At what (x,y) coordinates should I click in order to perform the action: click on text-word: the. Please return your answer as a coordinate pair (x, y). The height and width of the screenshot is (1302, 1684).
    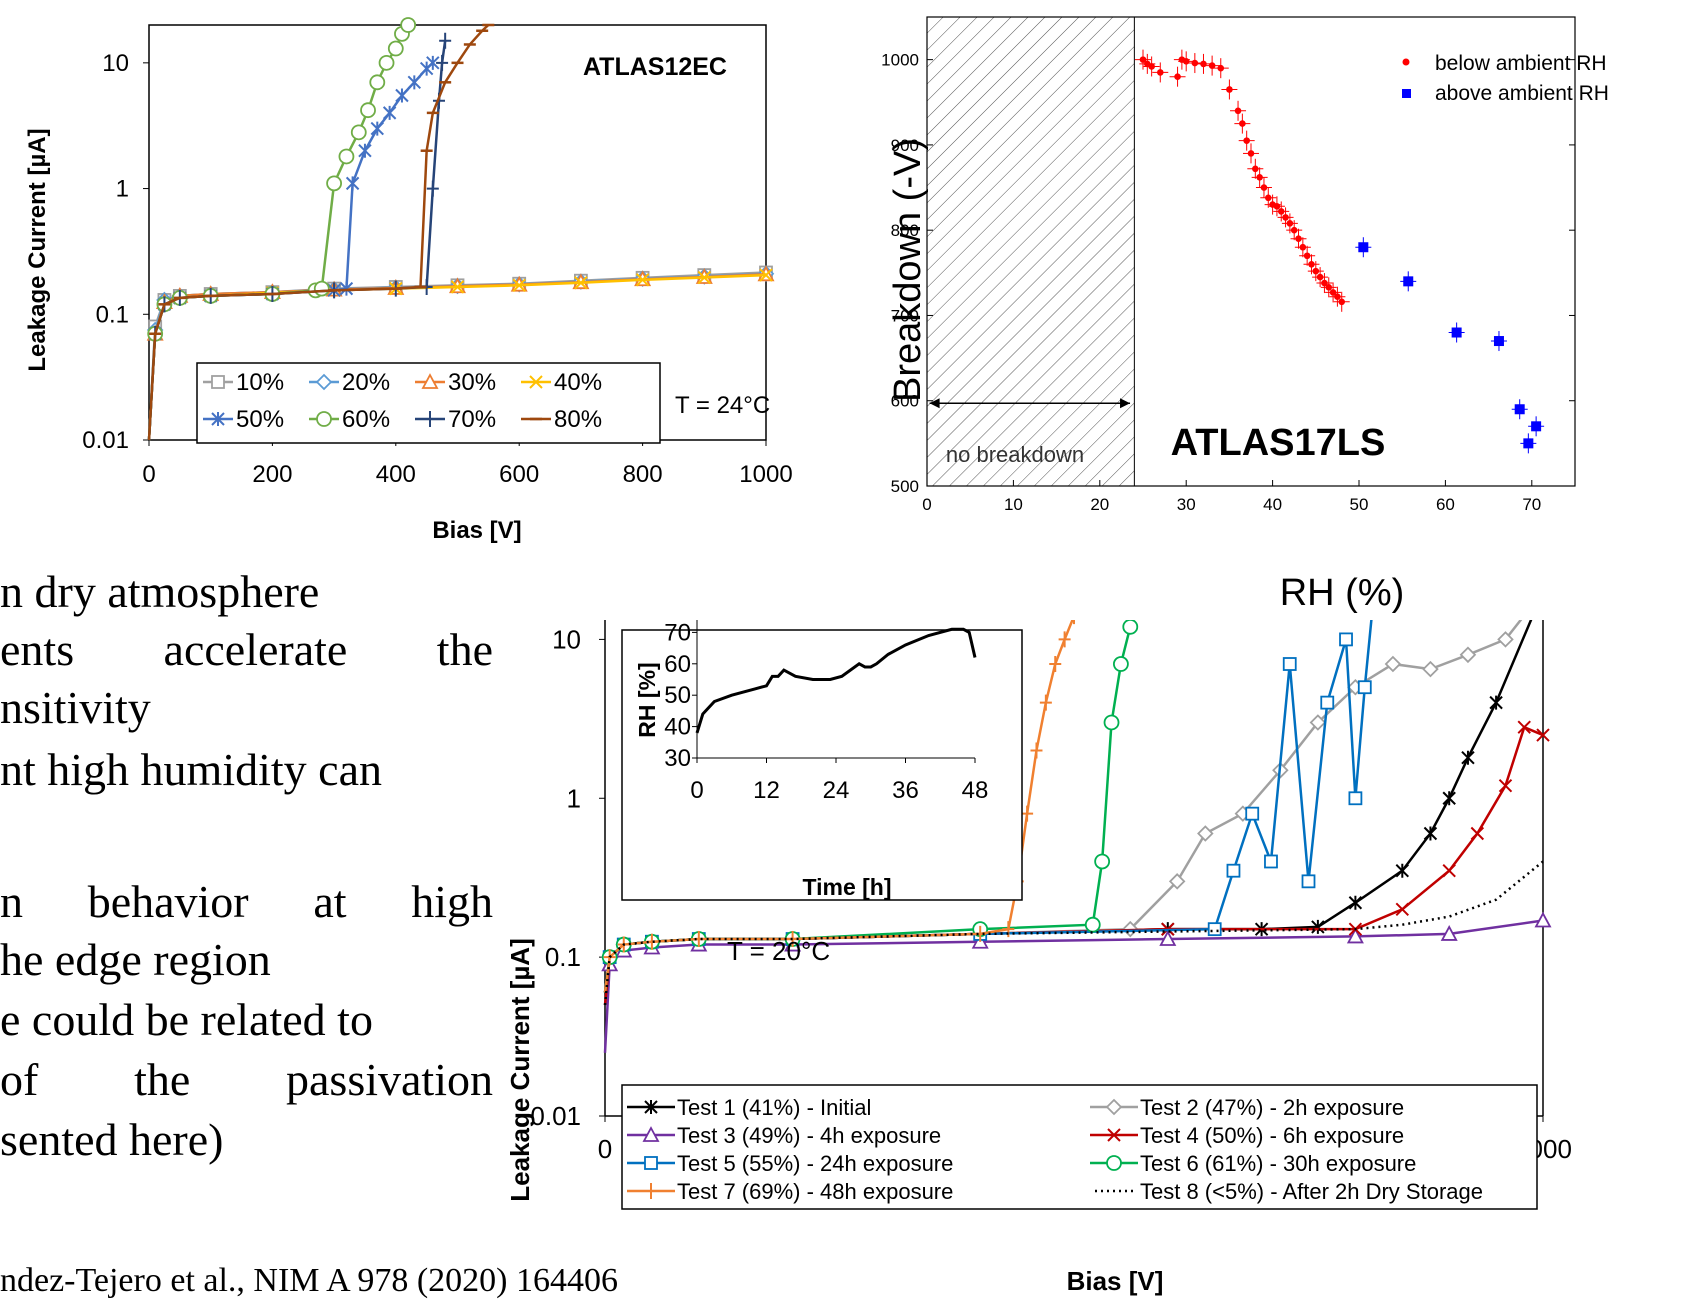
    Looking at the image, I should click on (162, 1079).